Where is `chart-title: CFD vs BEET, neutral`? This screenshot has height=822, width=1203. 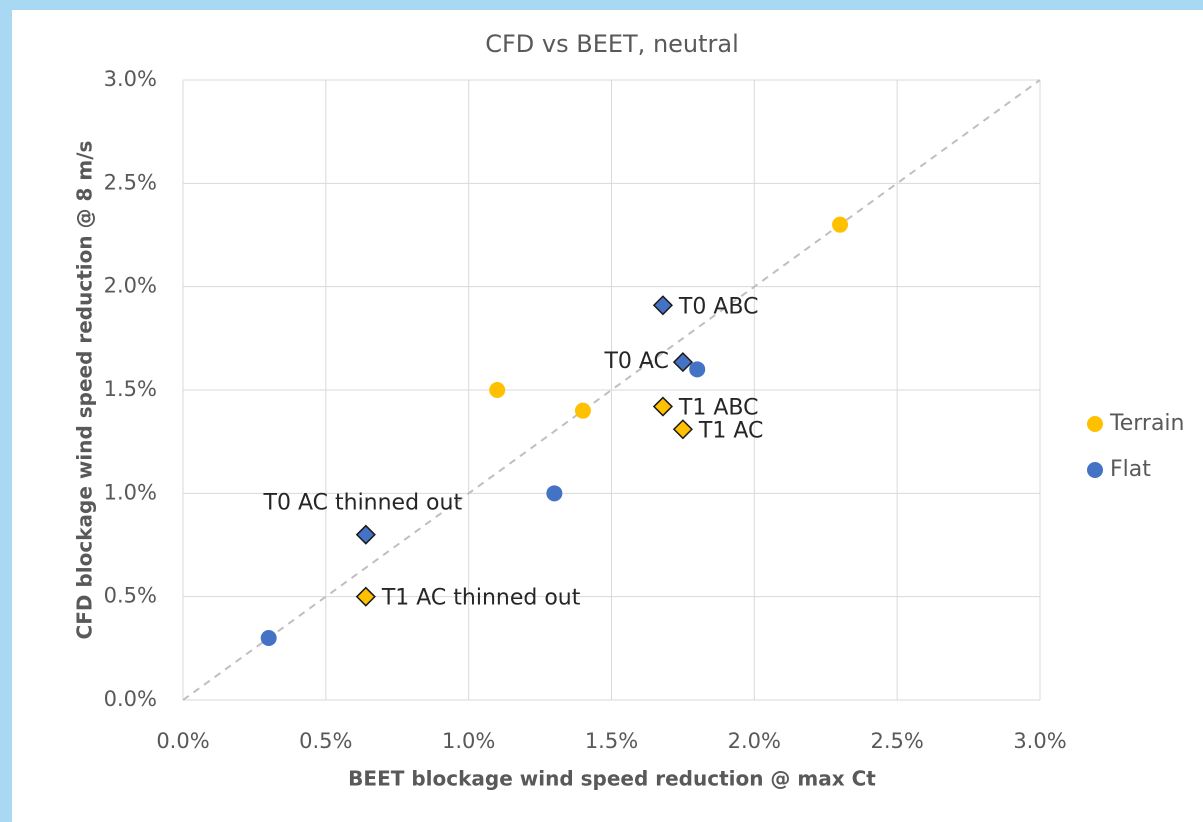
chart-title: CFD vs BEET, neutral is located at coordinates (612, 44).